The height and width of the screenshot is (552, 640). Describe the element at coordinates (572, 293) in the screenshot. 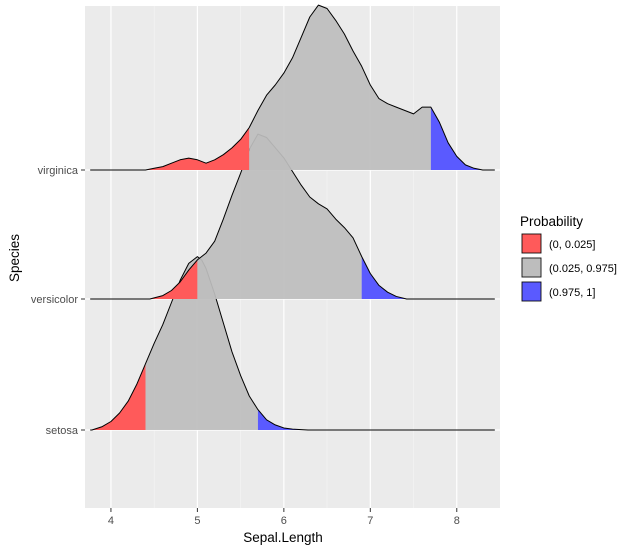

I see `legend-label: (0.975, 1]` at that location.